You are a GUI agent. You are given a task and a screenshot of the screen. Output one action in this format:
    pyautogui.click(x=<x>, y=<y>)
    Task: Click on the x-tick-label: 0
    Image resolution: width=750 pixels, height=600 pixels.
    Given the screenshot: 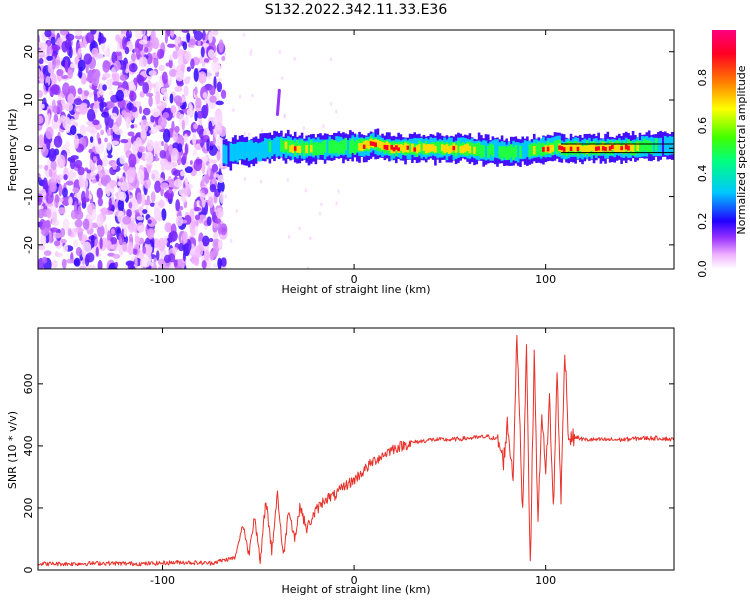 What is the action you would take?
    pyautogui.click(x=354, y=279)
    